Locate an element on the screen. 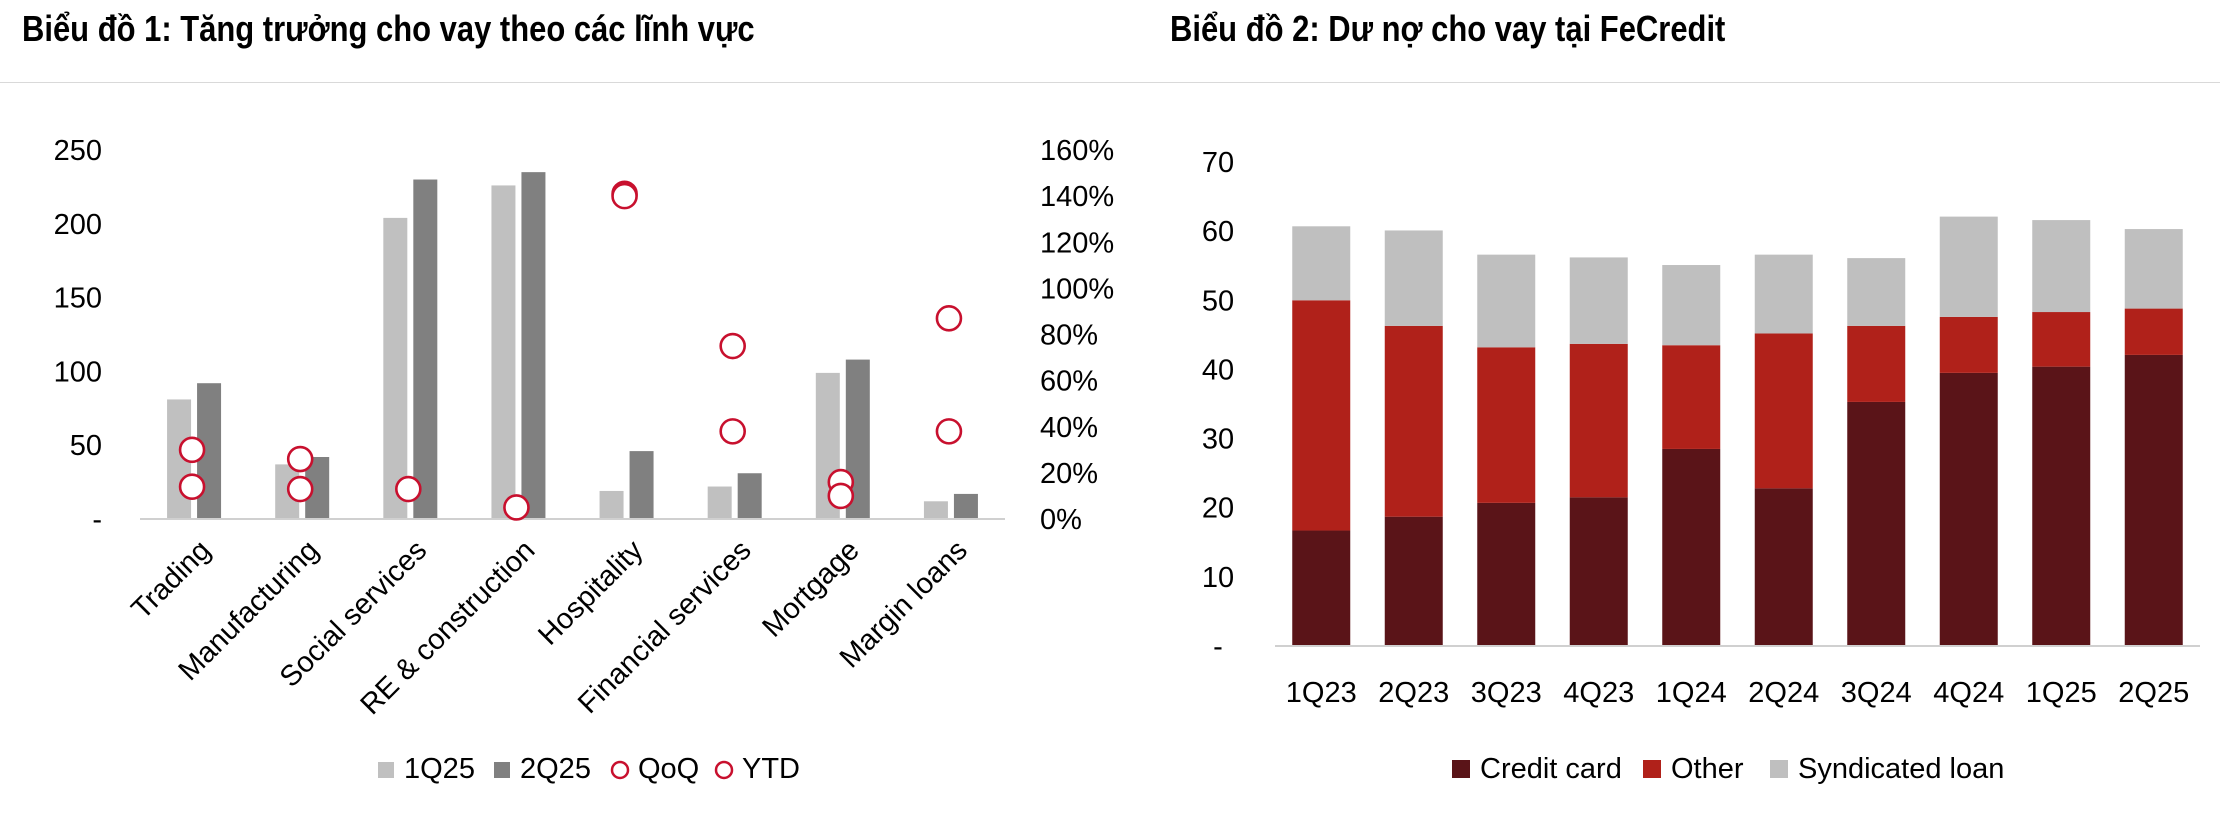  quarter-label: 4Q23 is located at coordinates (1598, 693).